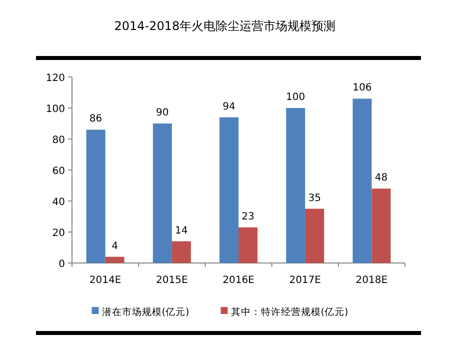 This screenshot has height=350, width=450. I want to click on y-tick-label: 120, so click(55, 78).